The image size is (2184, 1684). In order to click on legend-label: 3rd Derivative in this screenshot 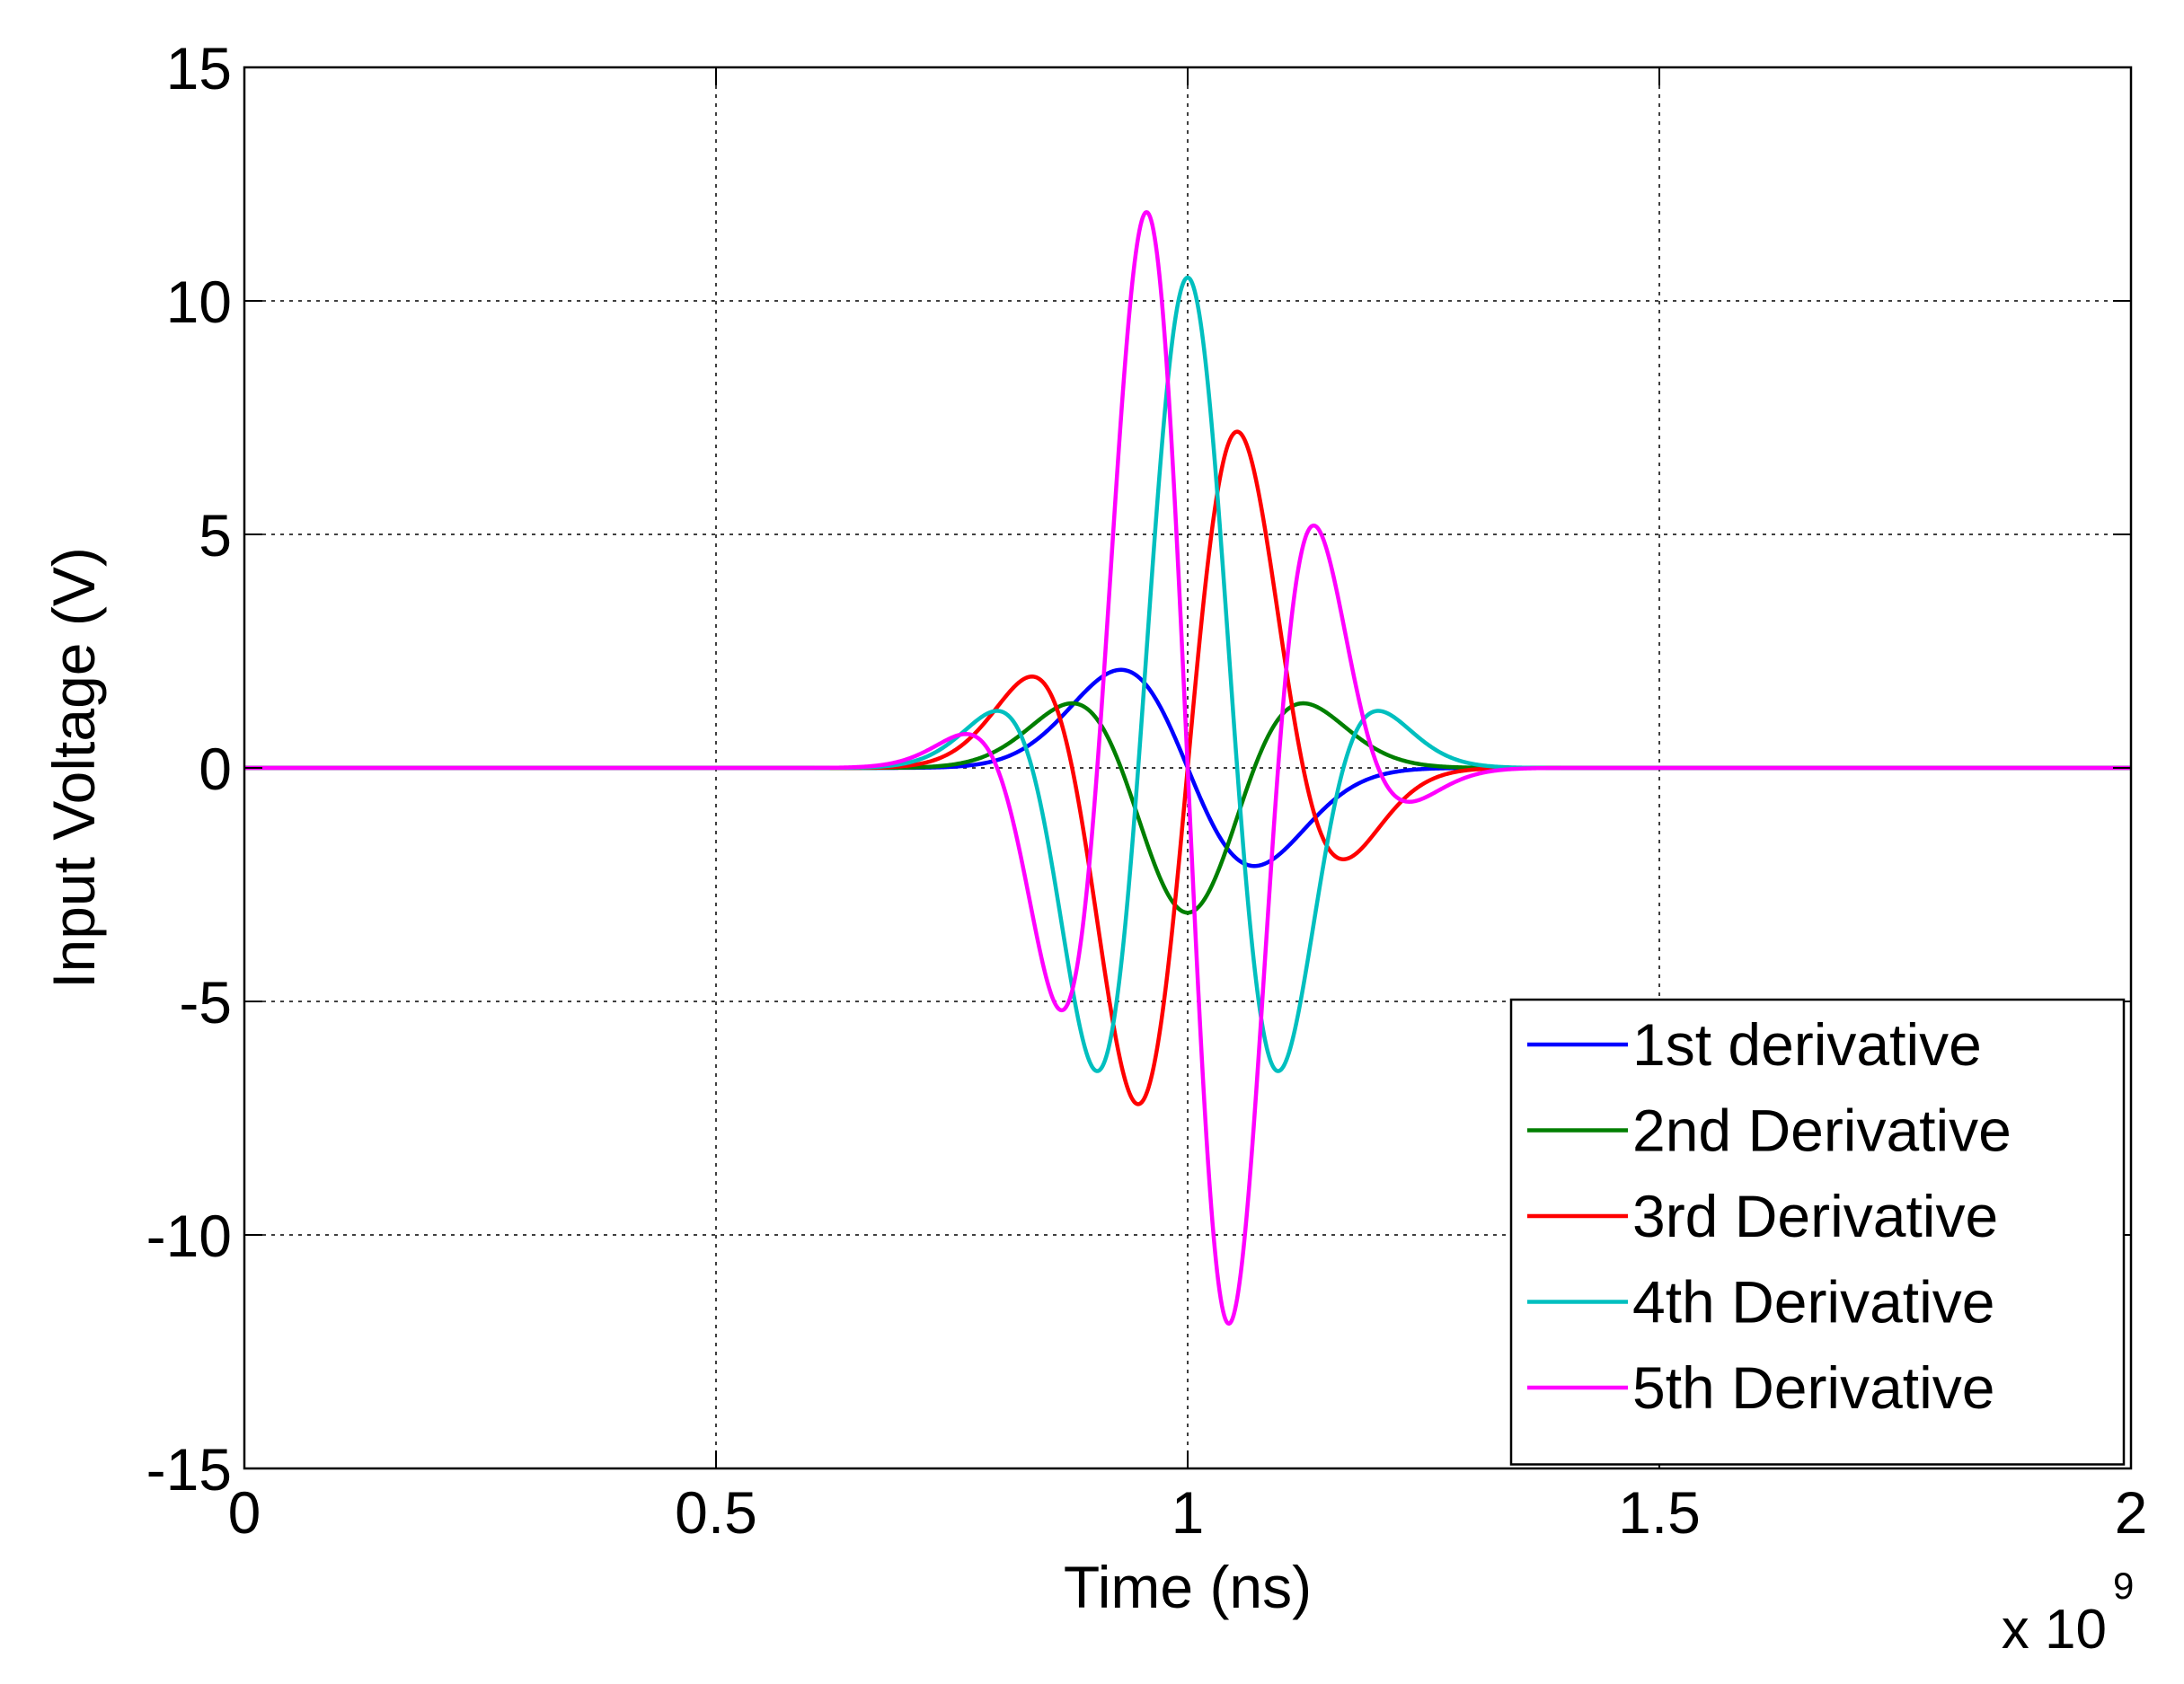, I will do `click(1815, 1216)`.